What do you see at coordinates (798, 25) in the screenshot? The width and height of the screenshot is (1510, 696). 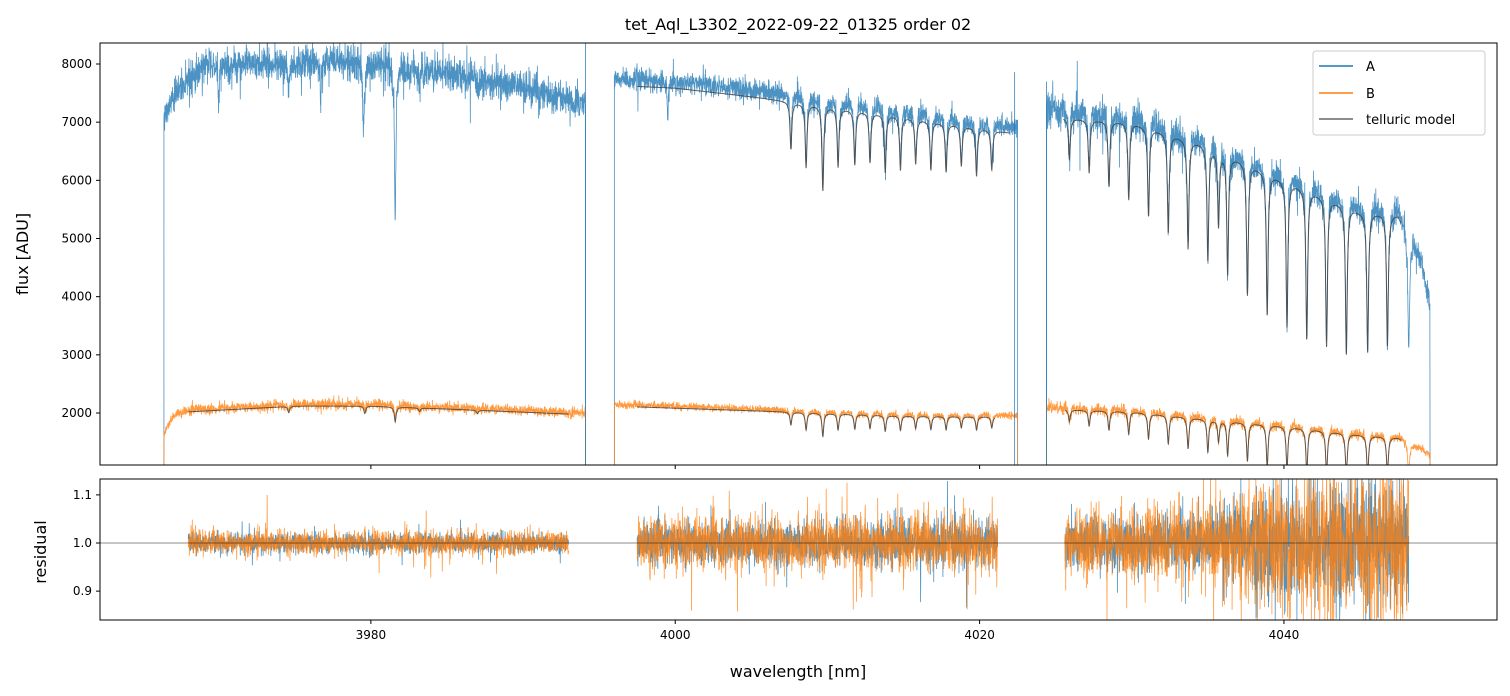 I see `chart-title: tet_Aql_L3302_2022-09-22_01325 order 02` at bounding box center [798, 25].